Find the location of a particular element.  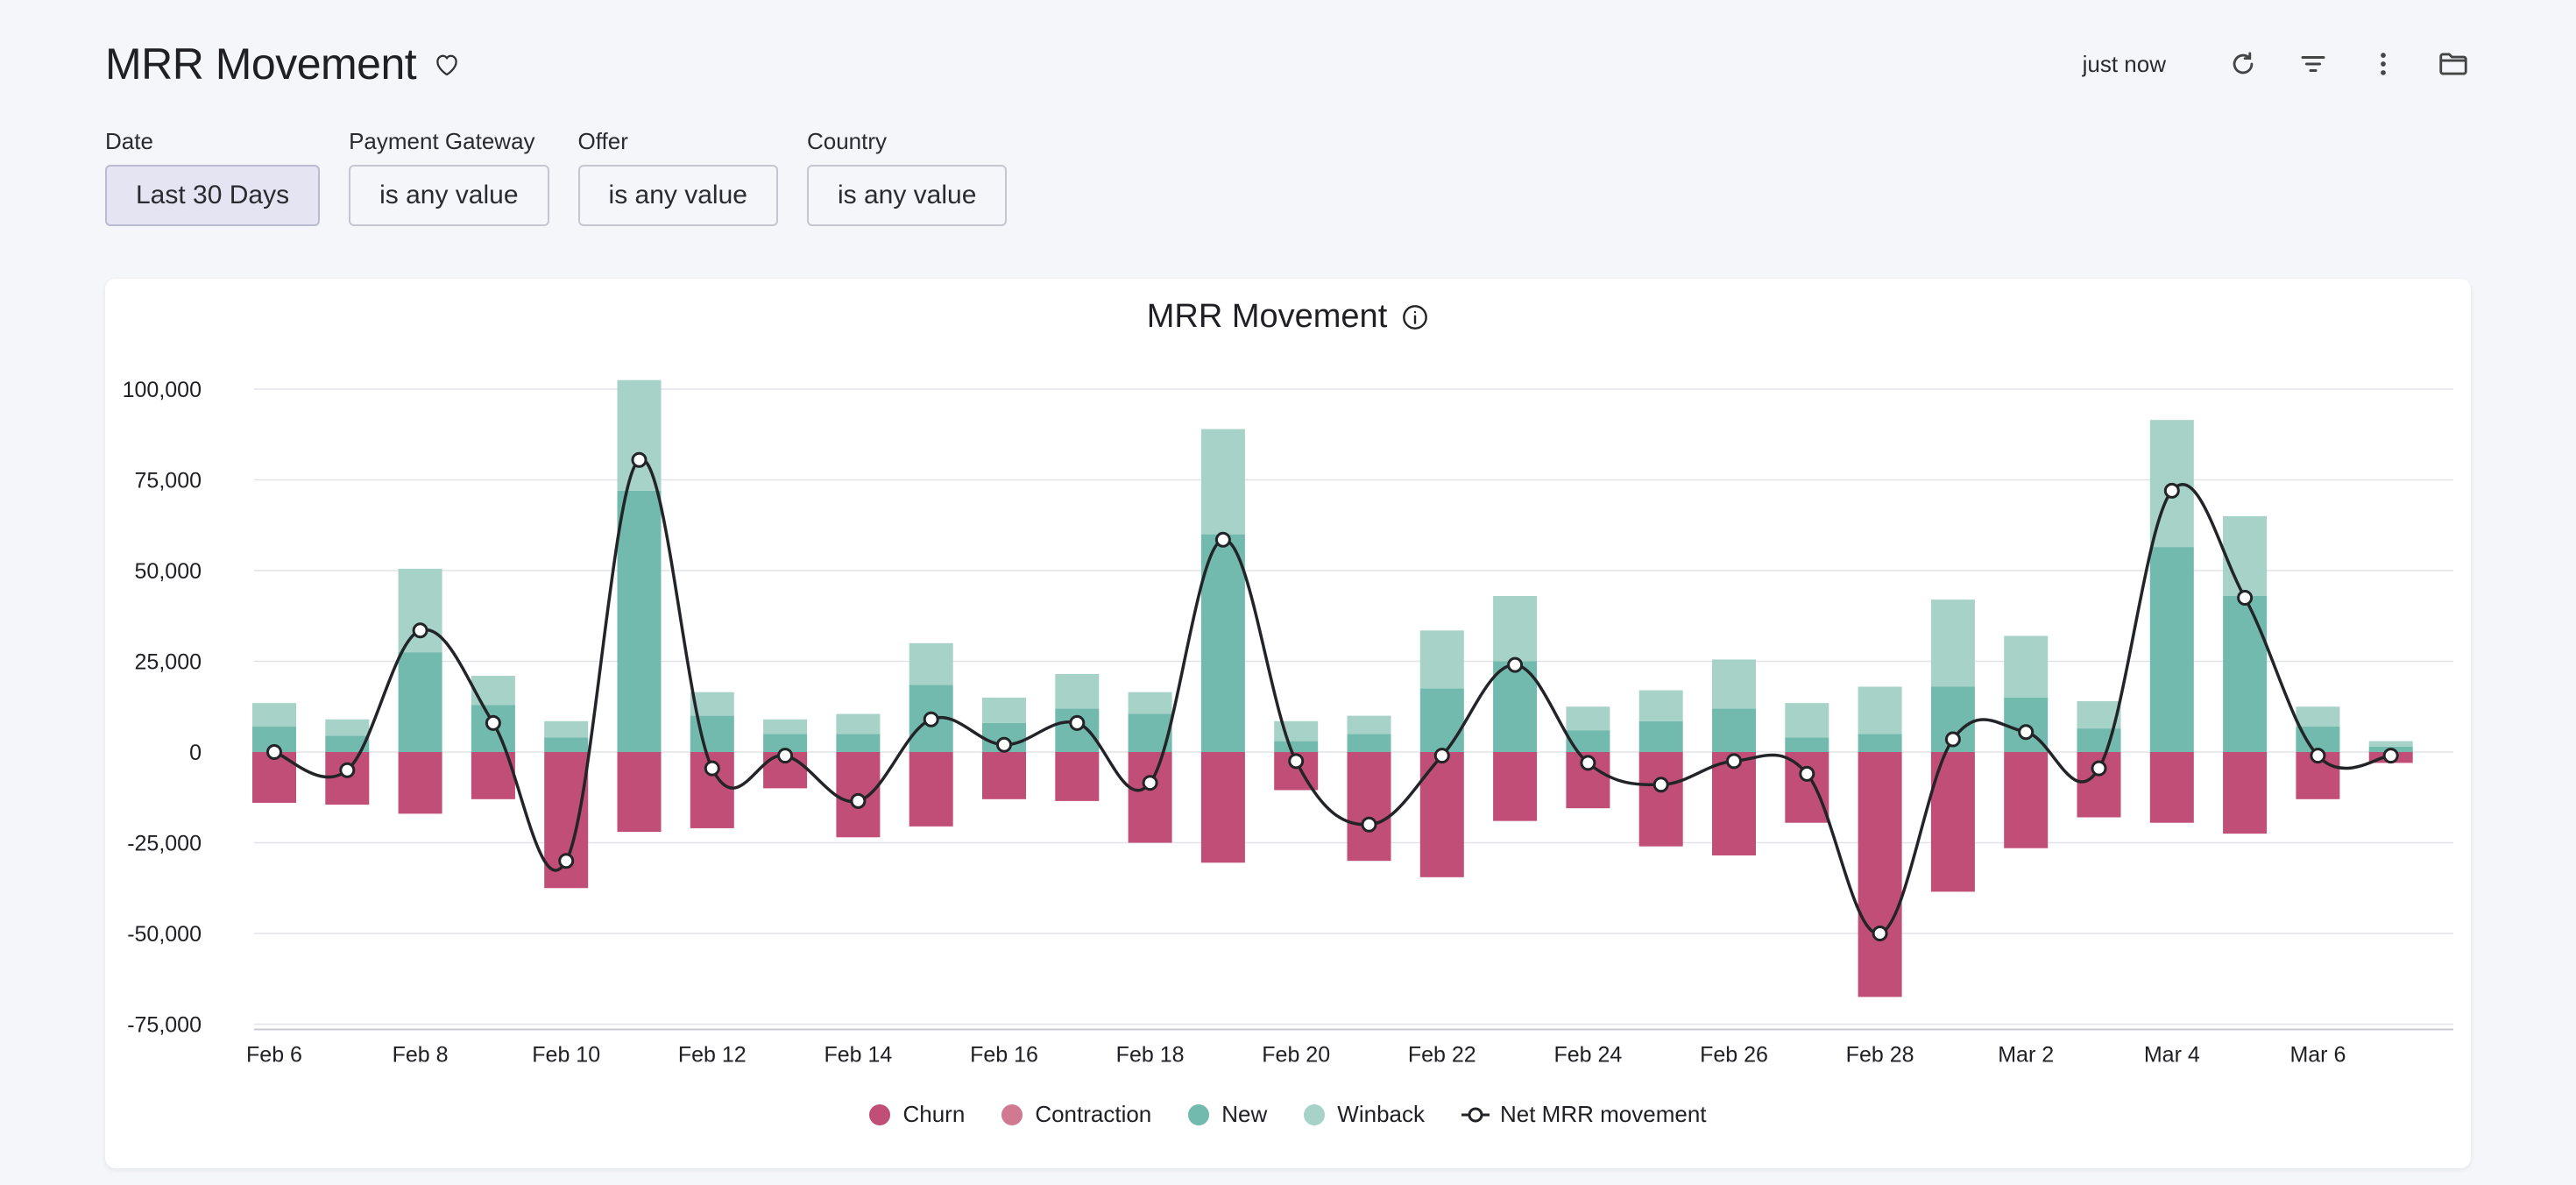

title-group: MRR Movement is located at coordinates (283, 64).